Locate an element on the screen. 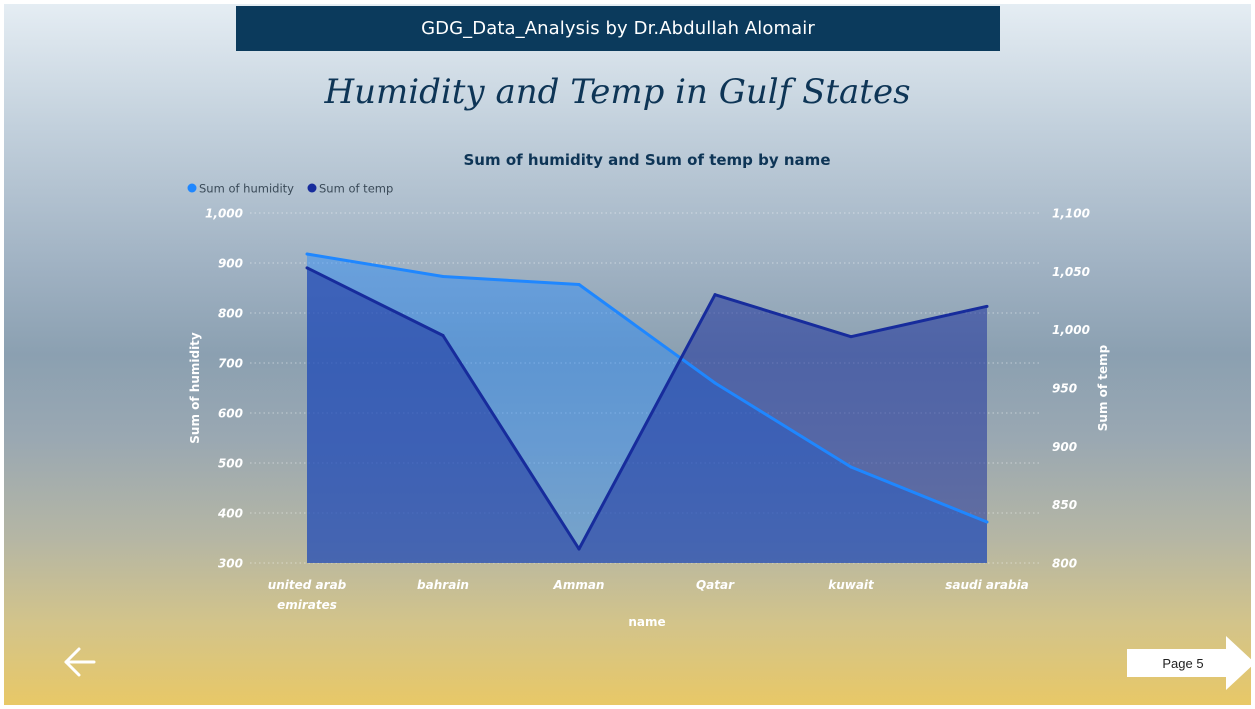 The image size is (1255, 709). y-tick-label: 900 is located at coordinates (230, 264).